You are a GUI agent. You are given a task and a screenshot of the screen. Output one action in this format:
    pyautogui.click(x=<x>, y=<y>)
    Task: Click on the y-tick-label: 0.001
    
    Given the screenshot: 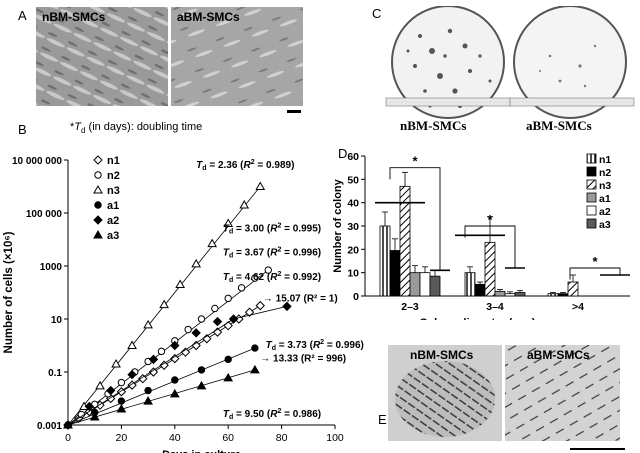 What is the action you would take?
    pyautogui.click(x=49, y=426)
    